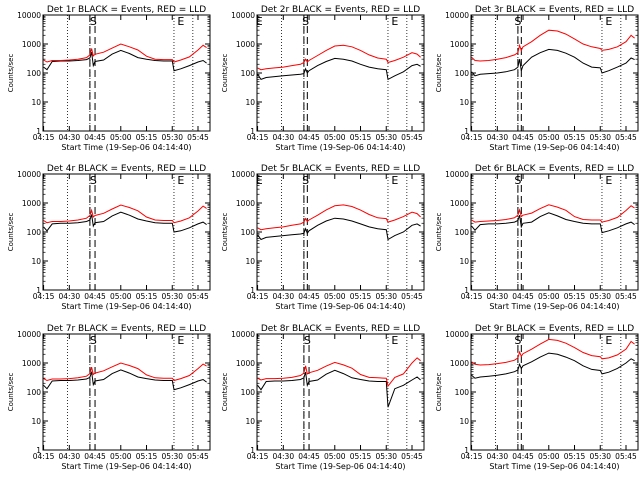 The height and width of the screenshot is (480, 640). I want to click on panel-title: Det 3r BLACK = Events, RED = LLD, so click(554, 10).